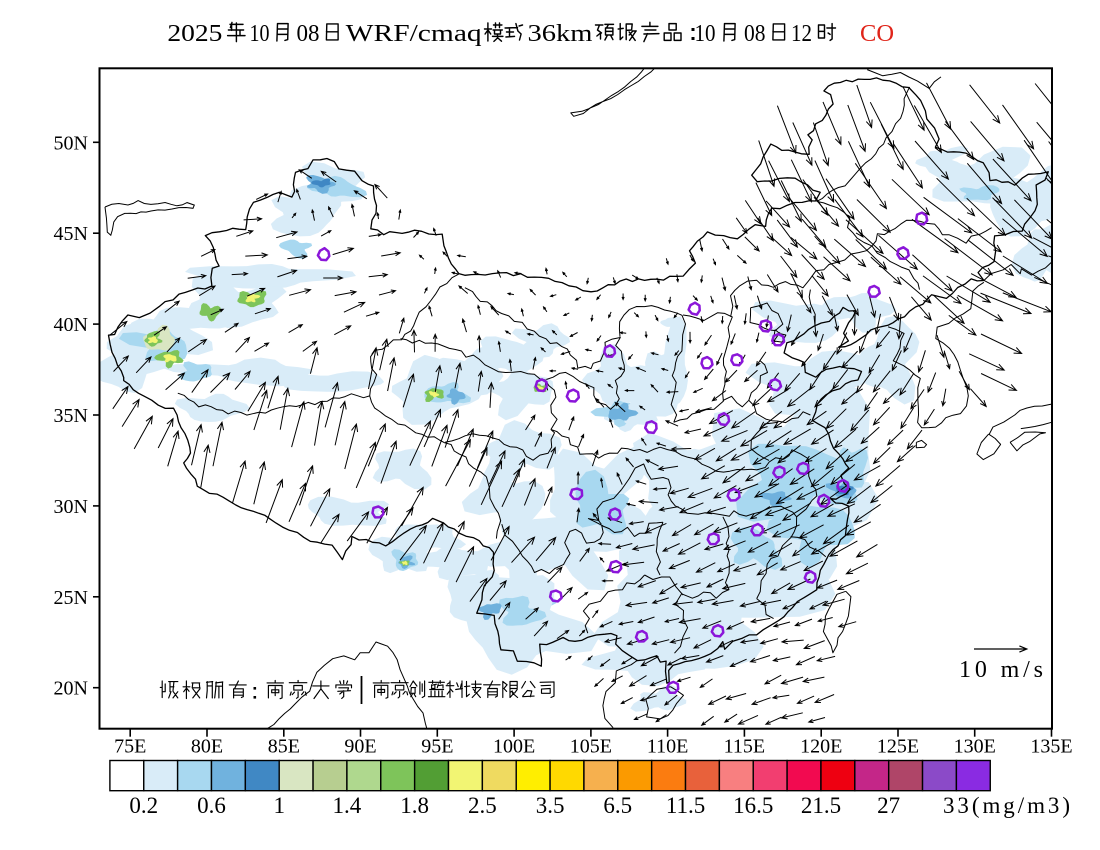 This screenshot has height=850, width=1100. Describe the element at coordinates (130, 747) in the screenshot. I see `svg-text: 75E` at that location.